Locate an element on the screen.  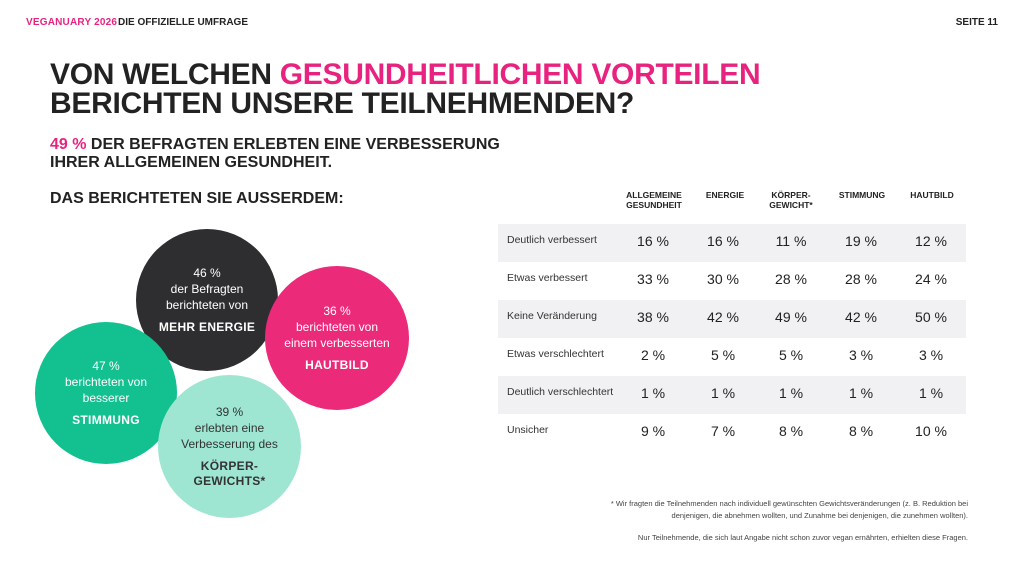
column-header: ENERGIE is located at coordinates (725, 195).